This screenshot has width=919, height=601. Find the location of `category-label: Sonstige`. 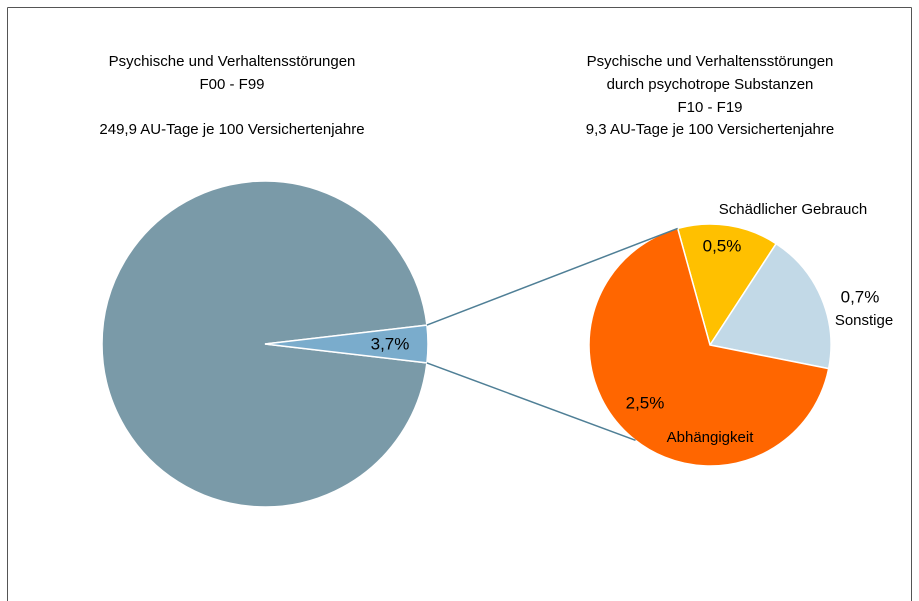

category-label: Sonstige is located at coordinates (864, 320).